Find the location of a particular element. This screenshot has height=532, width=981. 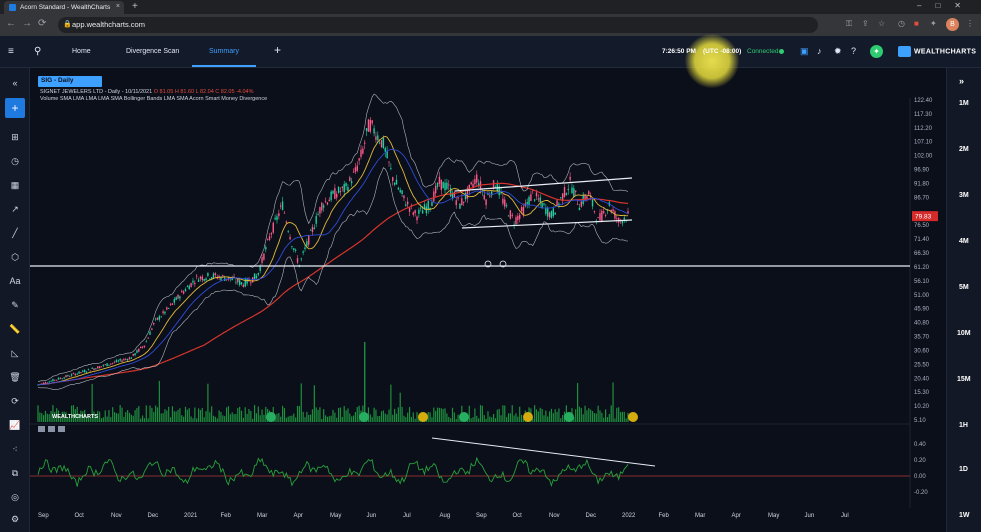

chart-type-icon: 📈 is located at coordinates (15, 425).